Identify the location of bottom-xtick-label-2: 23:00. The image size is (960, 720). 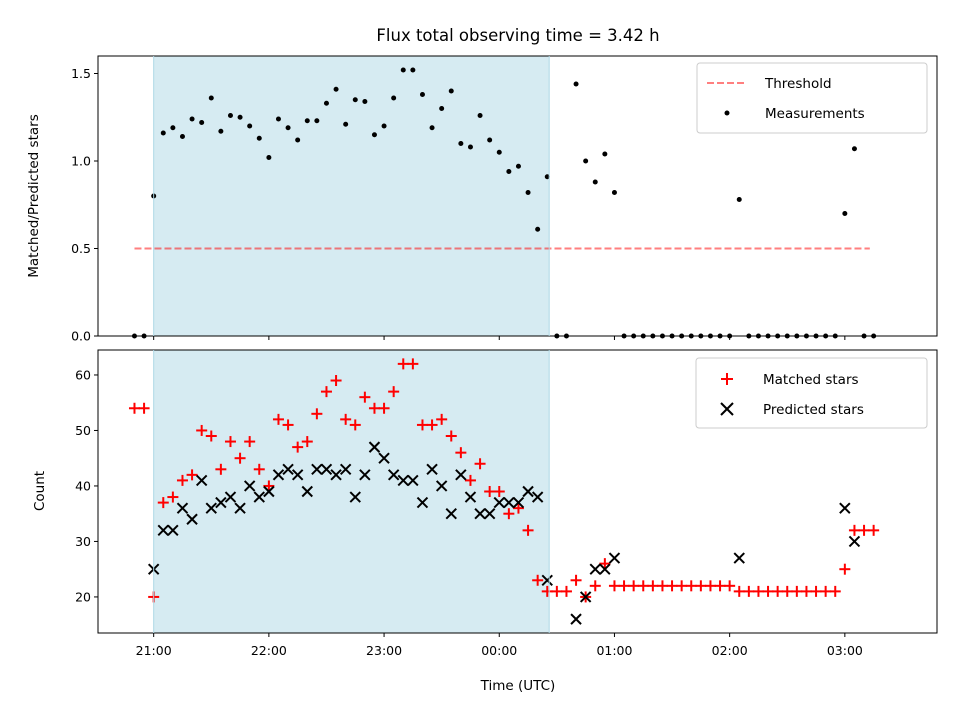
(384, 650).